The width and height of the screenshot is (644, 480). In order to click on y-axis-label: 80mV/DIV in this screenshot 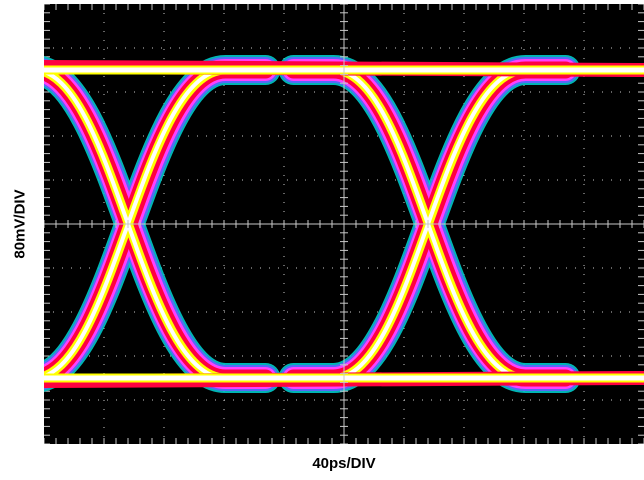, I will do `click(20, 224)`.